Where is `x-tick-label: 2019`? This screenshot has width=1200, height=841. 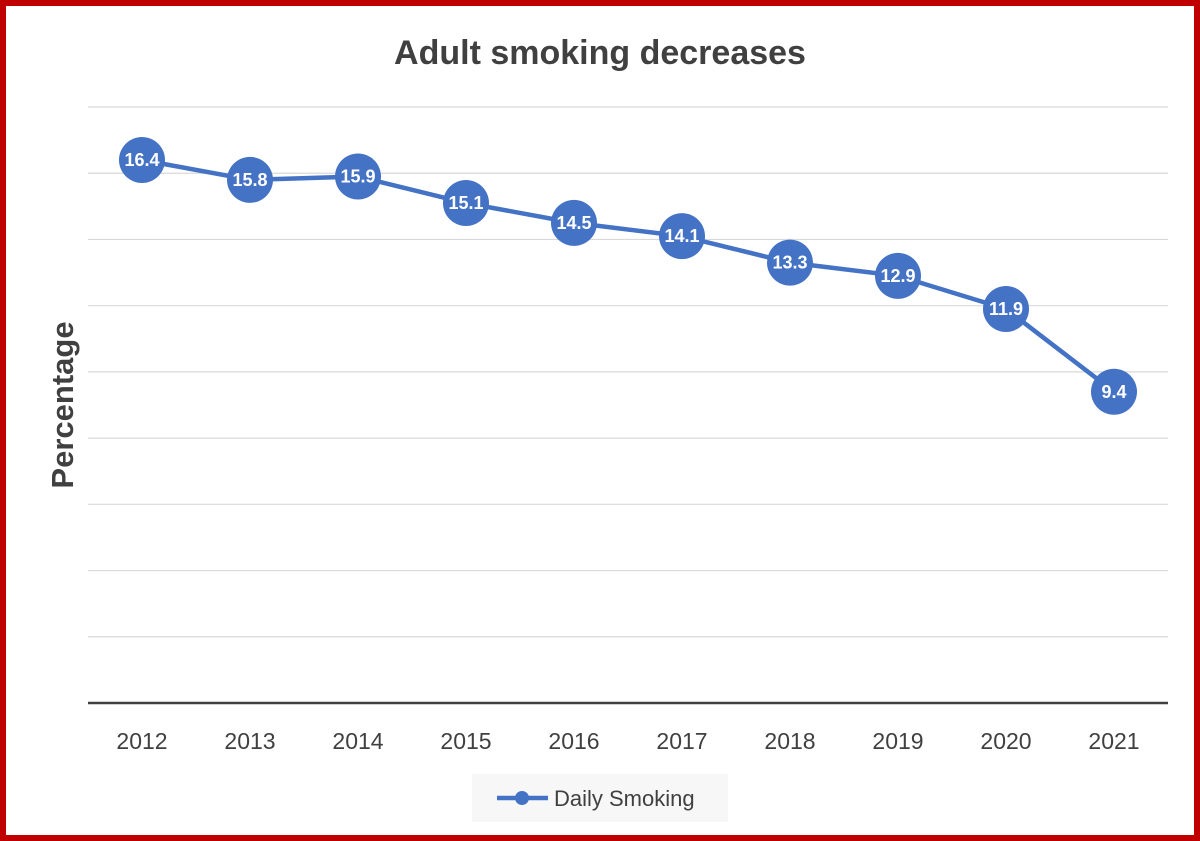
x-tick-label: 2019 is located at coordinates (897, 741).